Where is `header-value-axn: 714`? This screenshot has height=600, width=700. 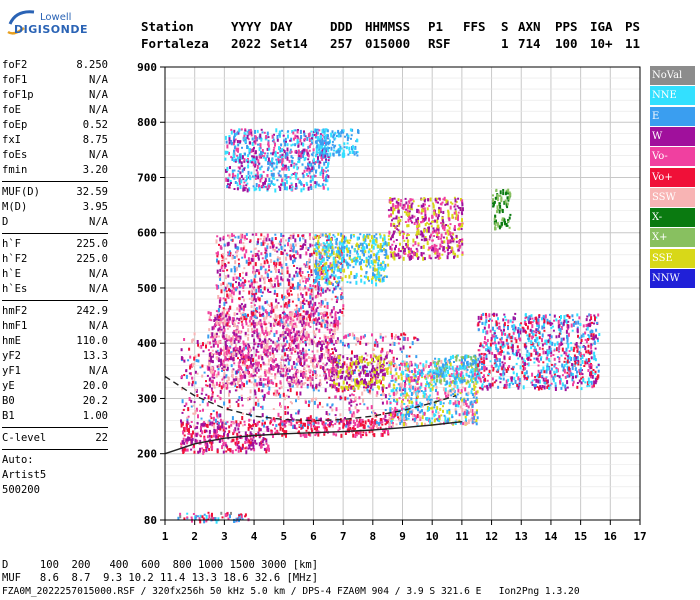 header-value-axn: 714 is located at coordinates (529, 43).